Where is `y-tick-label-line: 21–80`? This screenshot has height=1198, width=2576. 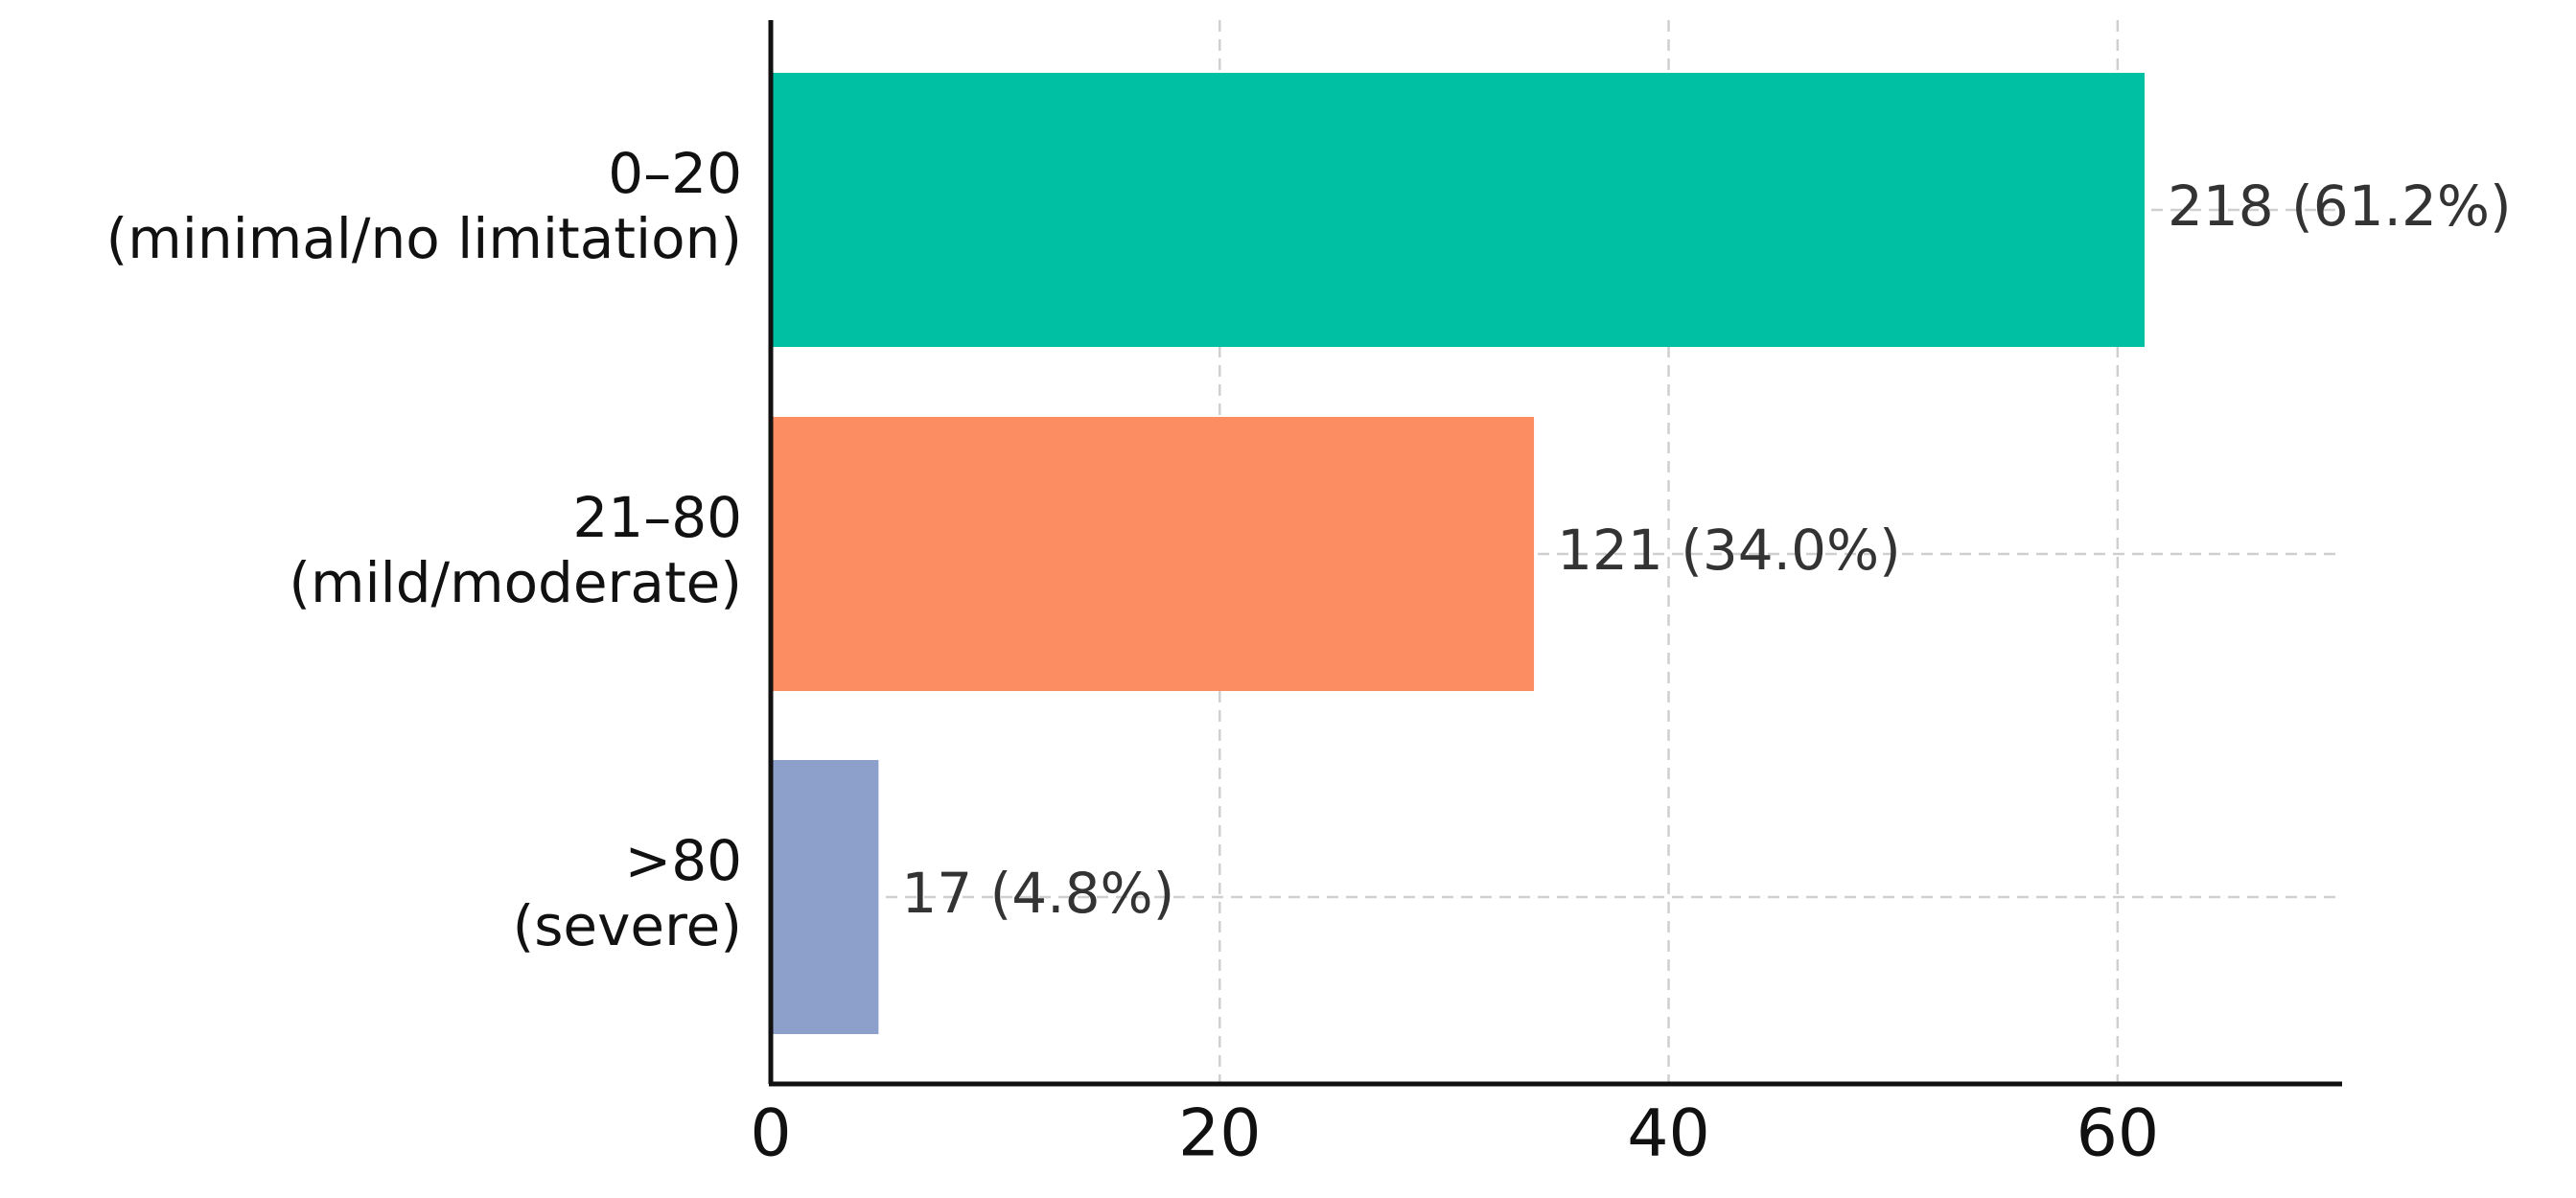
y-tick-label-line: 21–80 is located at coordinates (657, 517).